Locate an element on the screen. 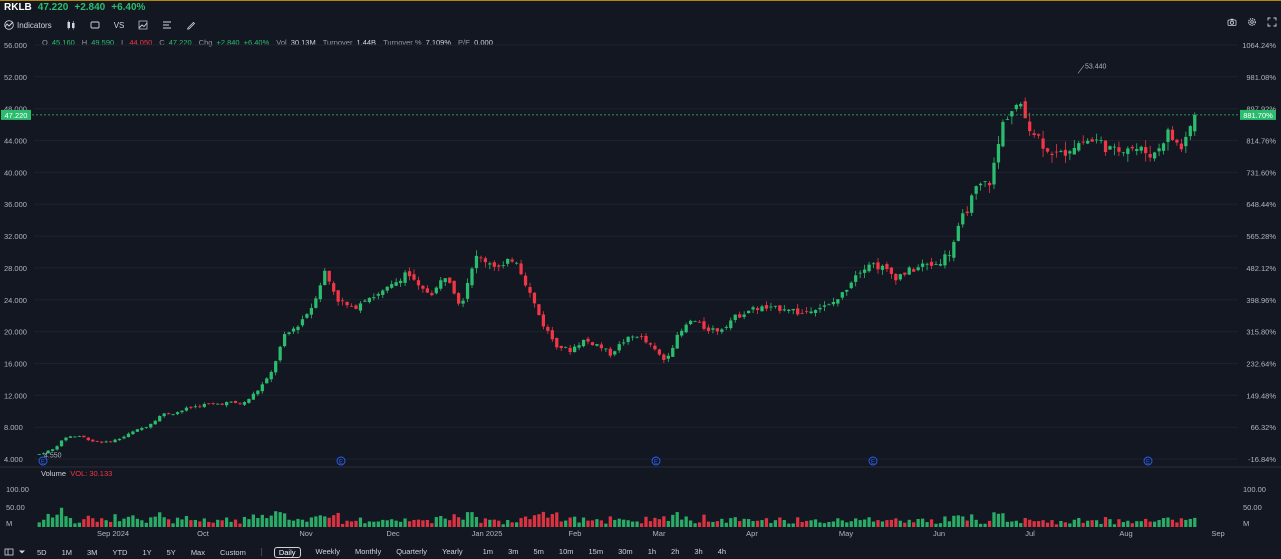 This screenshot has width=1281, height=559. chart-style-button is located at coordinates (71, 25).